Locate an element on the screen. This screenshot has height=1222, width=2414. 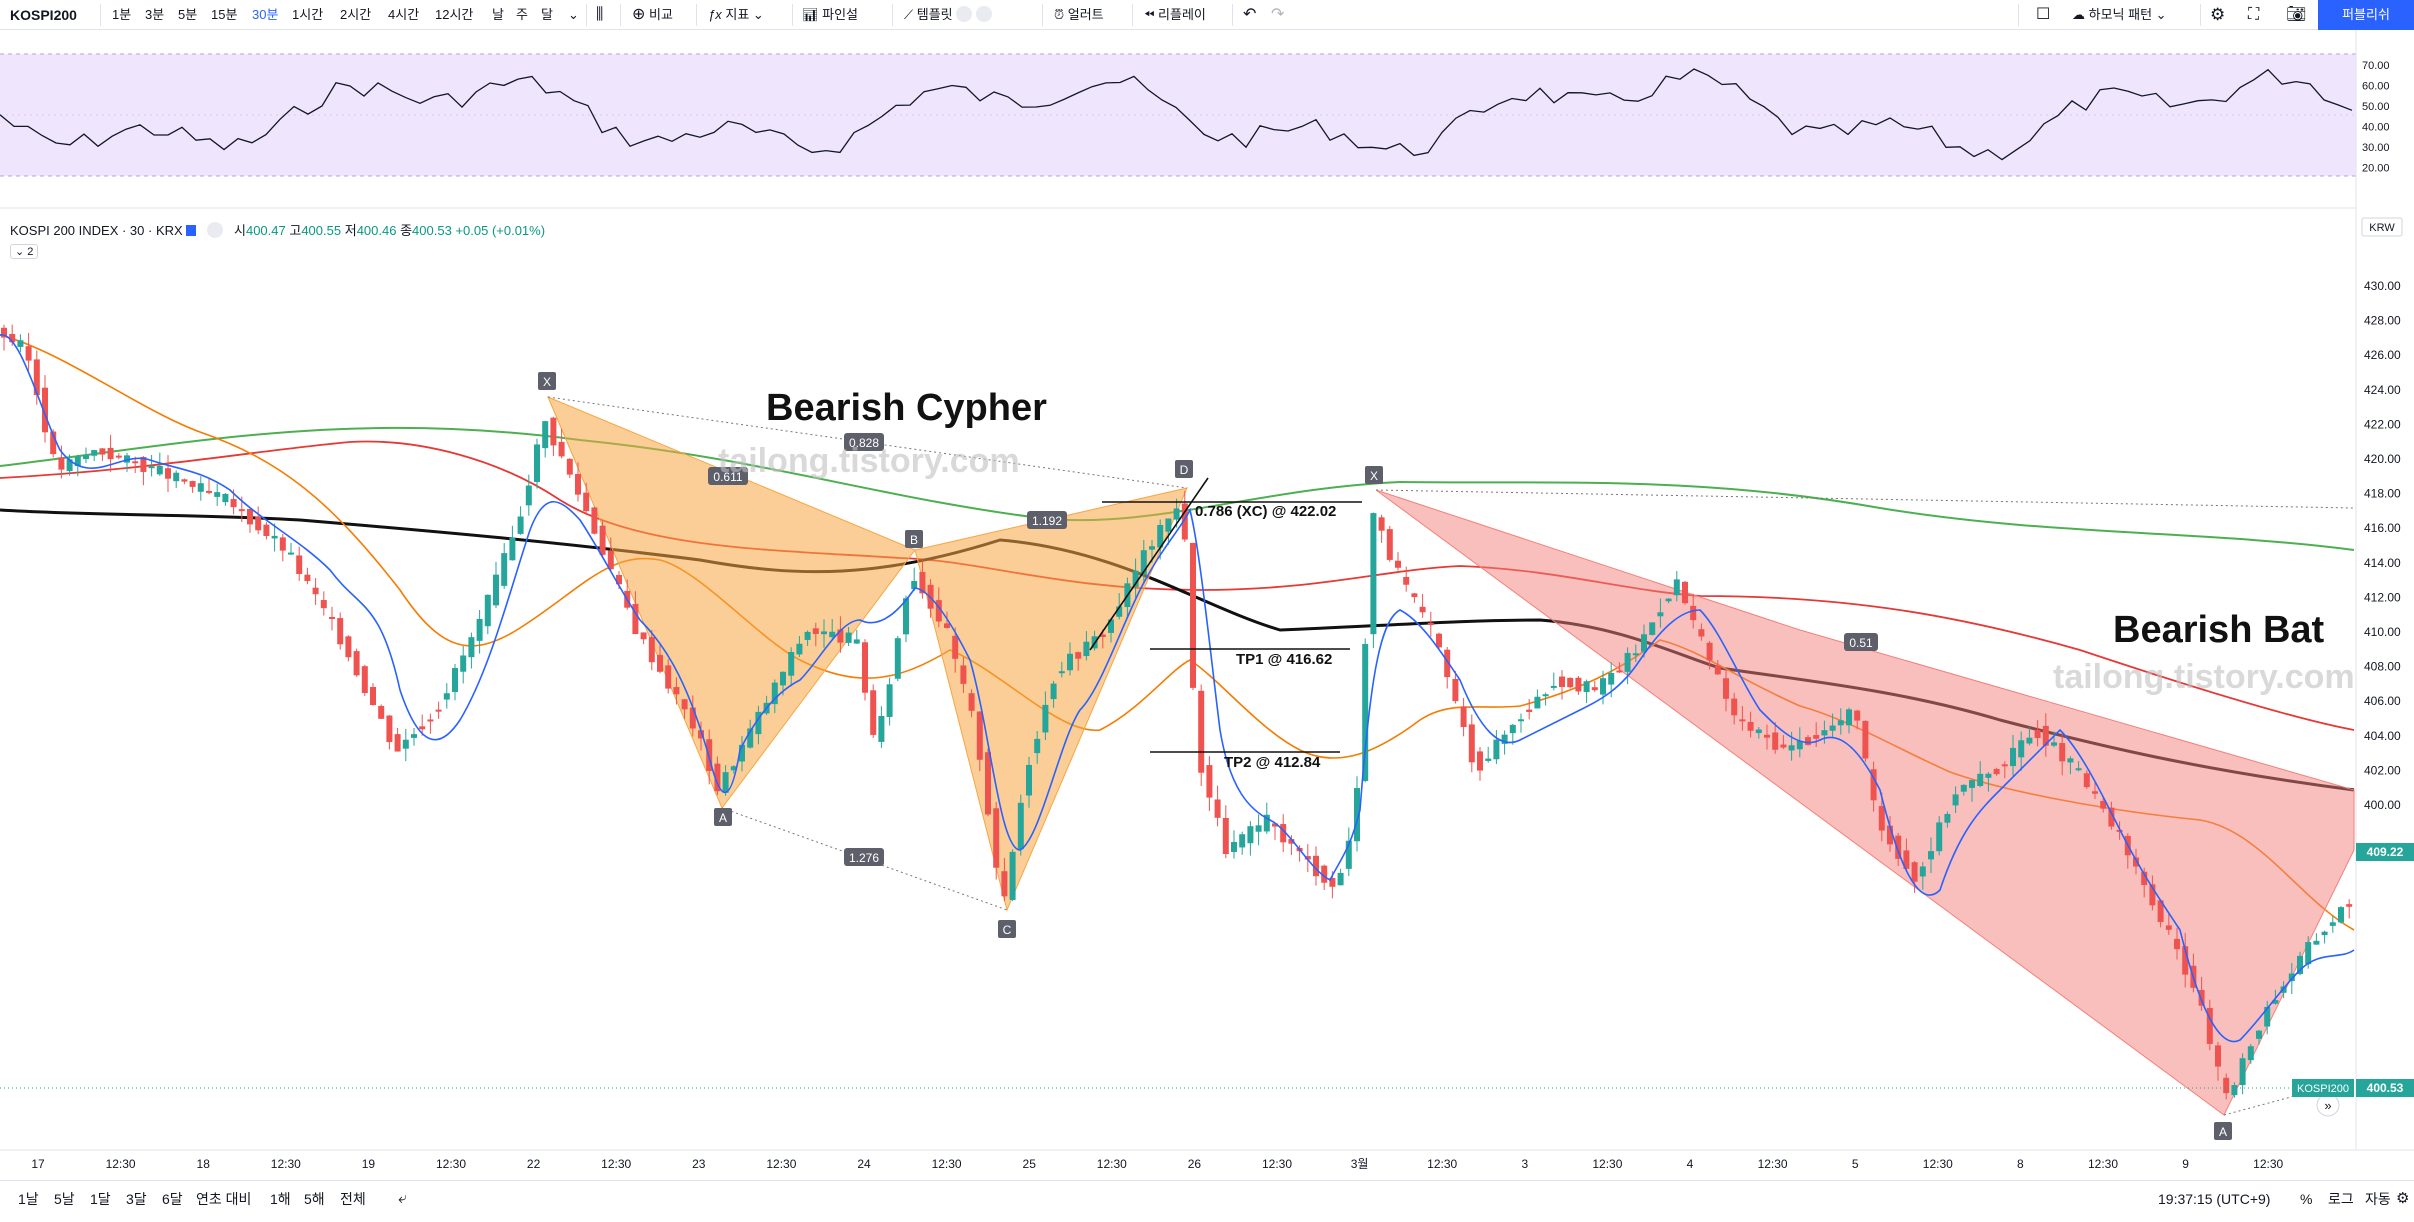
timeframe-1m: 1분 is located at coordinates (122, 14).